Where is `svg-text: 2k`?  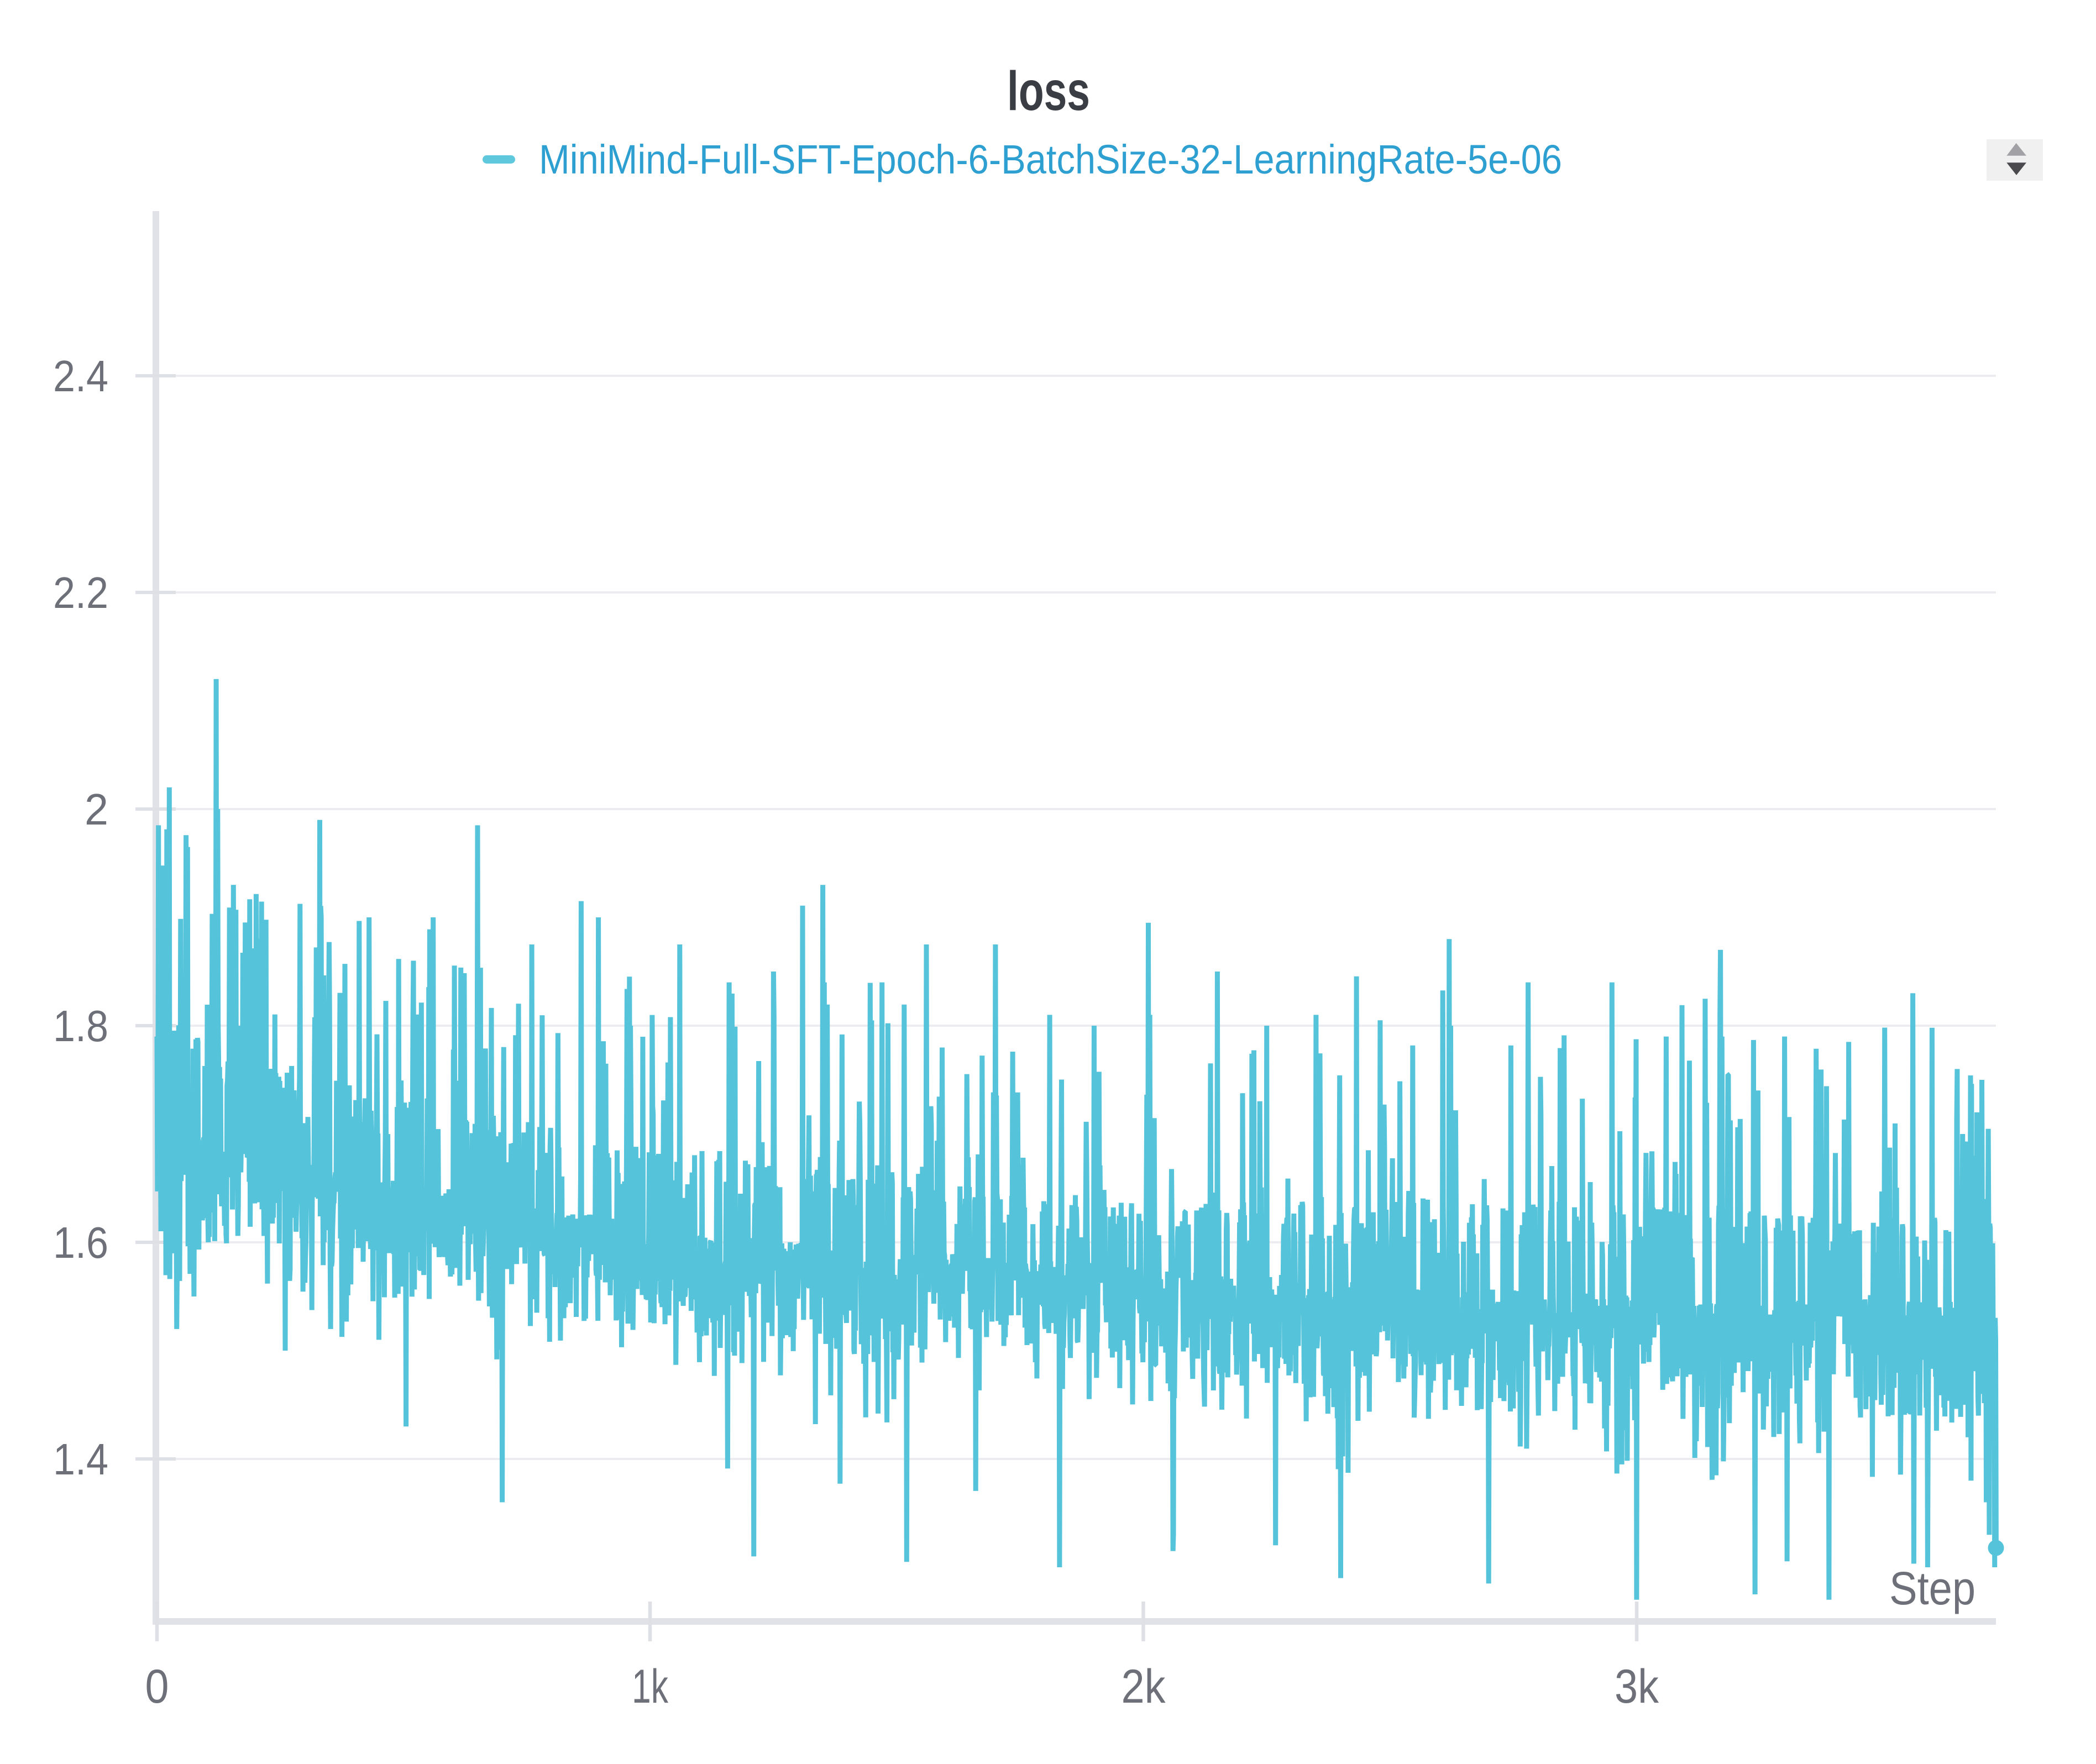 svg-text: 2k is located at coordinates (1144, 1686).